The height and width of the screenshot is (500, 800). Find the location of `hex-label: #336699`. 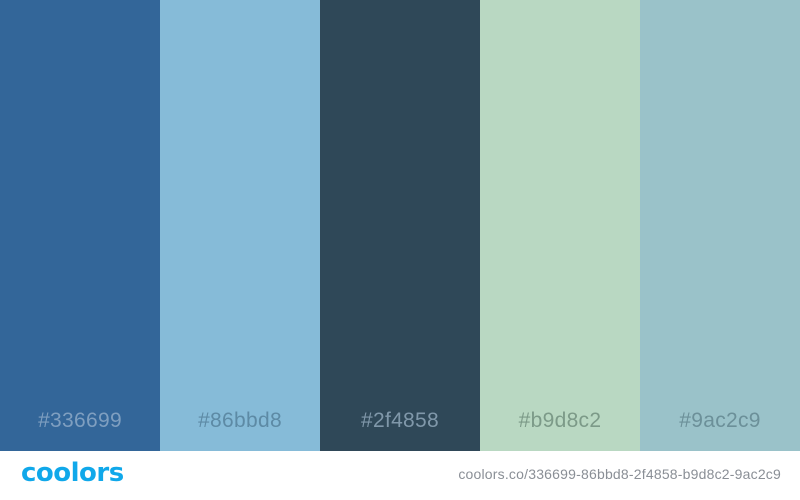

hex-label: #336699 is located at coordinates (80, 420).